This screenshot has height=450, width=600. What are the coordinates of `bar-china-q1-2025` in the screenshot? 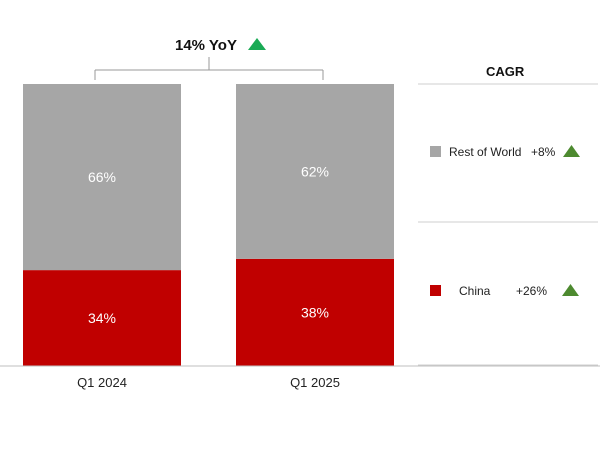 It's located at (315, 312).